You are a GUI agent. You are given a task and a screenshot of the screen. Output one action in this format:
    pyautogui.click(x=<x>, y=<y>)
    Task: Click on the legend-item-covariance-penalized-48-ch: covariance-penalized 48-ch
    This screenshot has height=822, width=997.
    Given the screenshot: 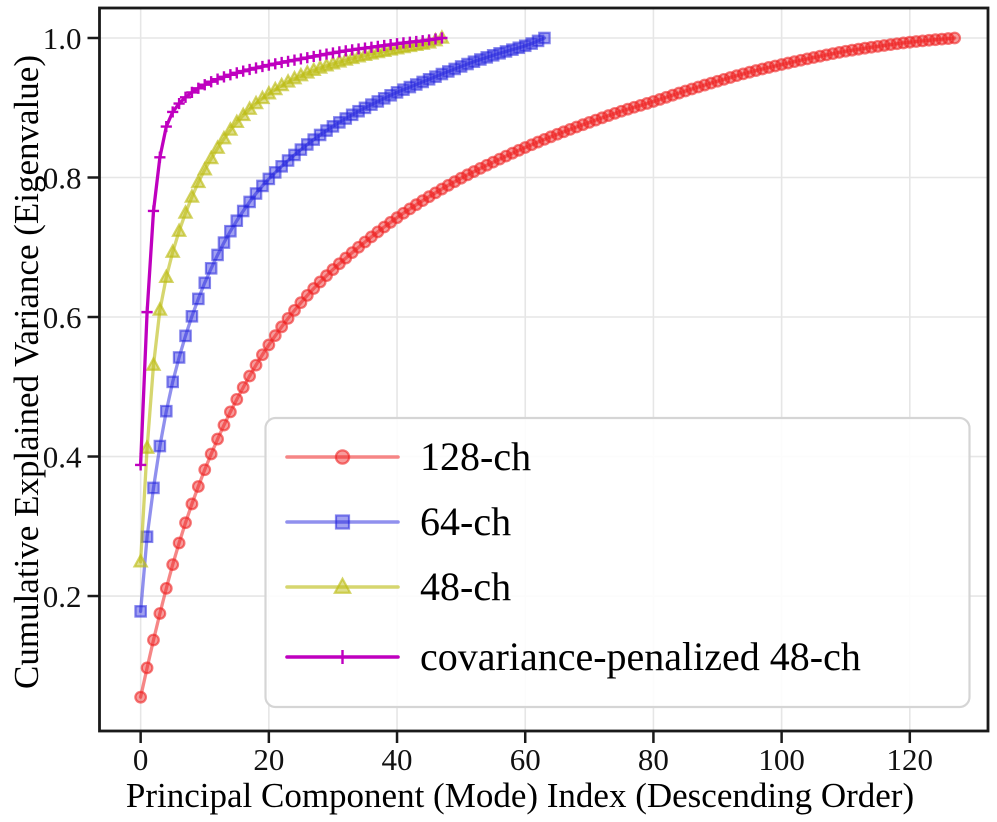 What is the action you would take?
    pyautogui.click(x=573, y=656)
    